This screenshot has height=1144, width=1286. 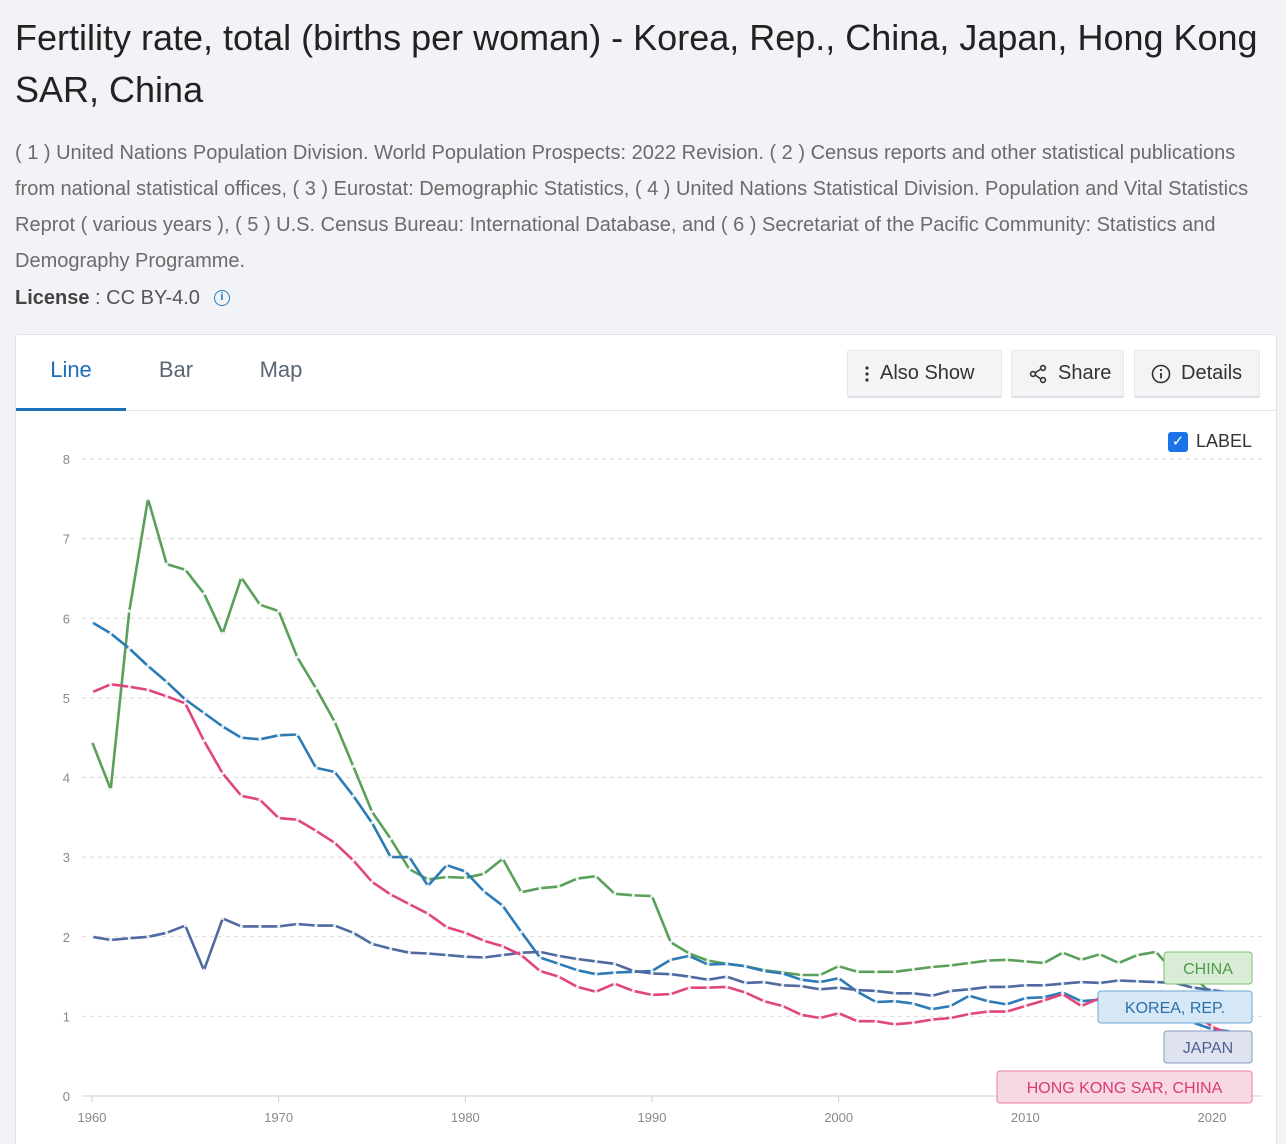 I want to click on details-button: Details, so click(x=1197, y=374).